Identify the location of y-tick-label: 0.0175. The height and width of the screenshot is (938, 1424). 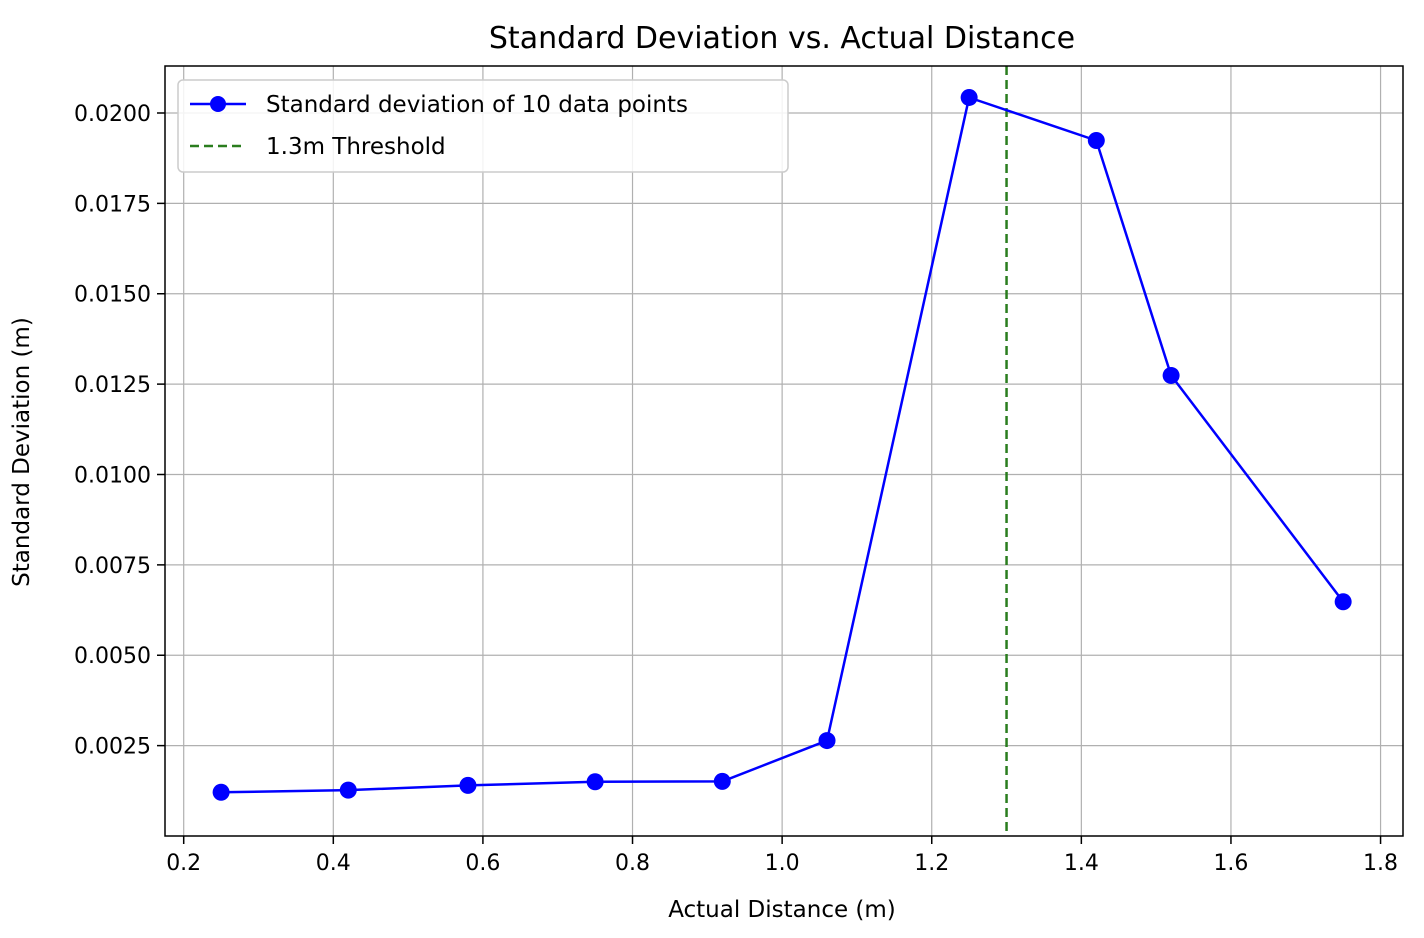
(112, 204).